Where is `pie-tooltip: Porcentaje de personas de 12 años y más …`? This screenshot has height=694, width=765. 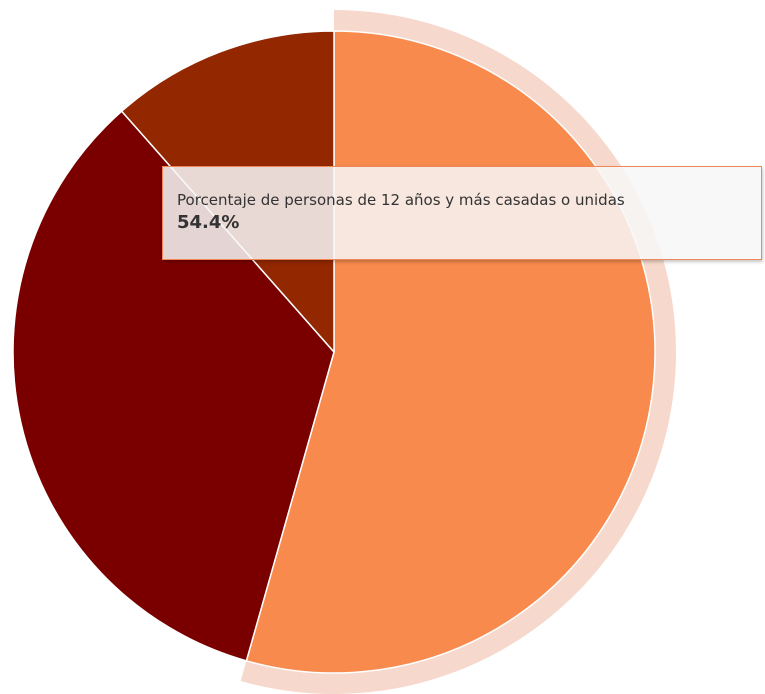 pie-tooltip: Porcentaje de personas de 12 años y más … is located at coordinates (462, 213).